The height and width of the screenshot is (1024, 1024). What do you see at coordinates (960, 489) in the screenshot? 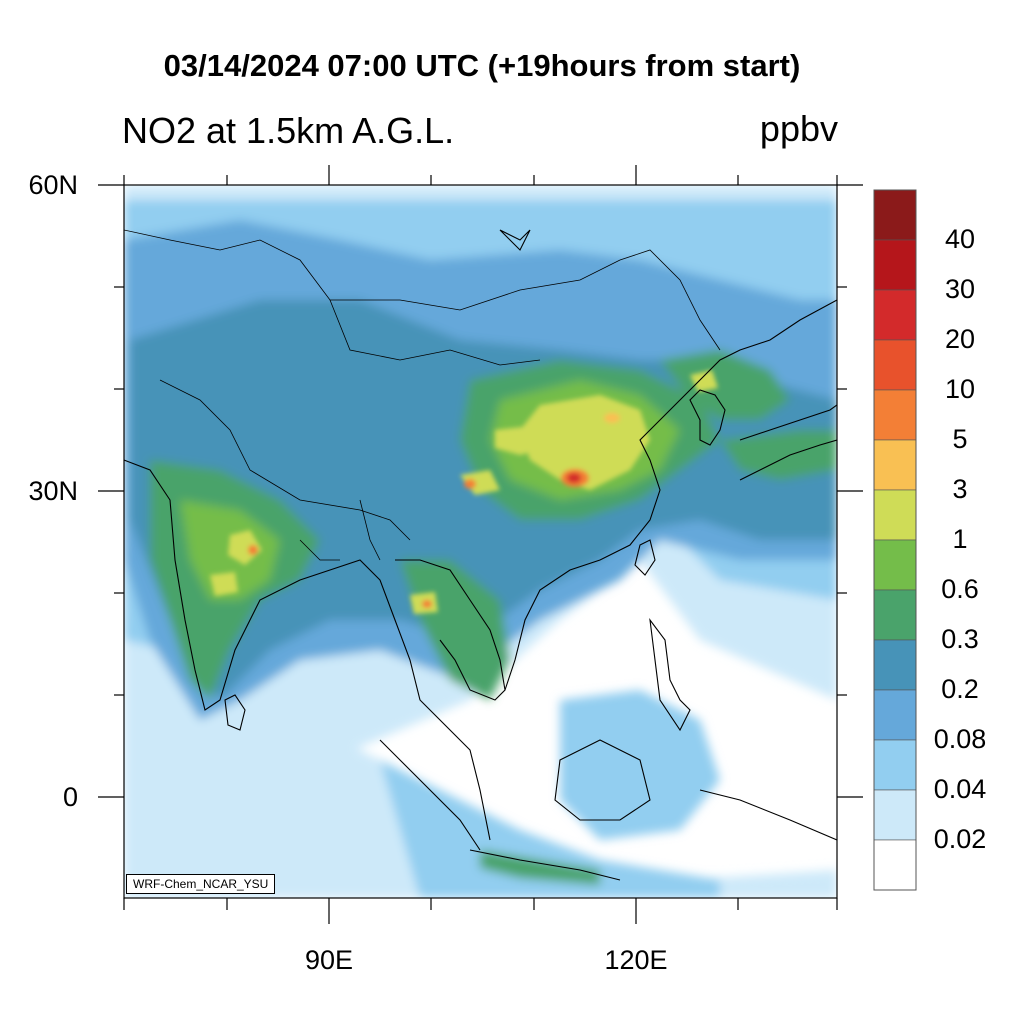
I see `colorbar-label: 3` at bounding box center [960, 489].